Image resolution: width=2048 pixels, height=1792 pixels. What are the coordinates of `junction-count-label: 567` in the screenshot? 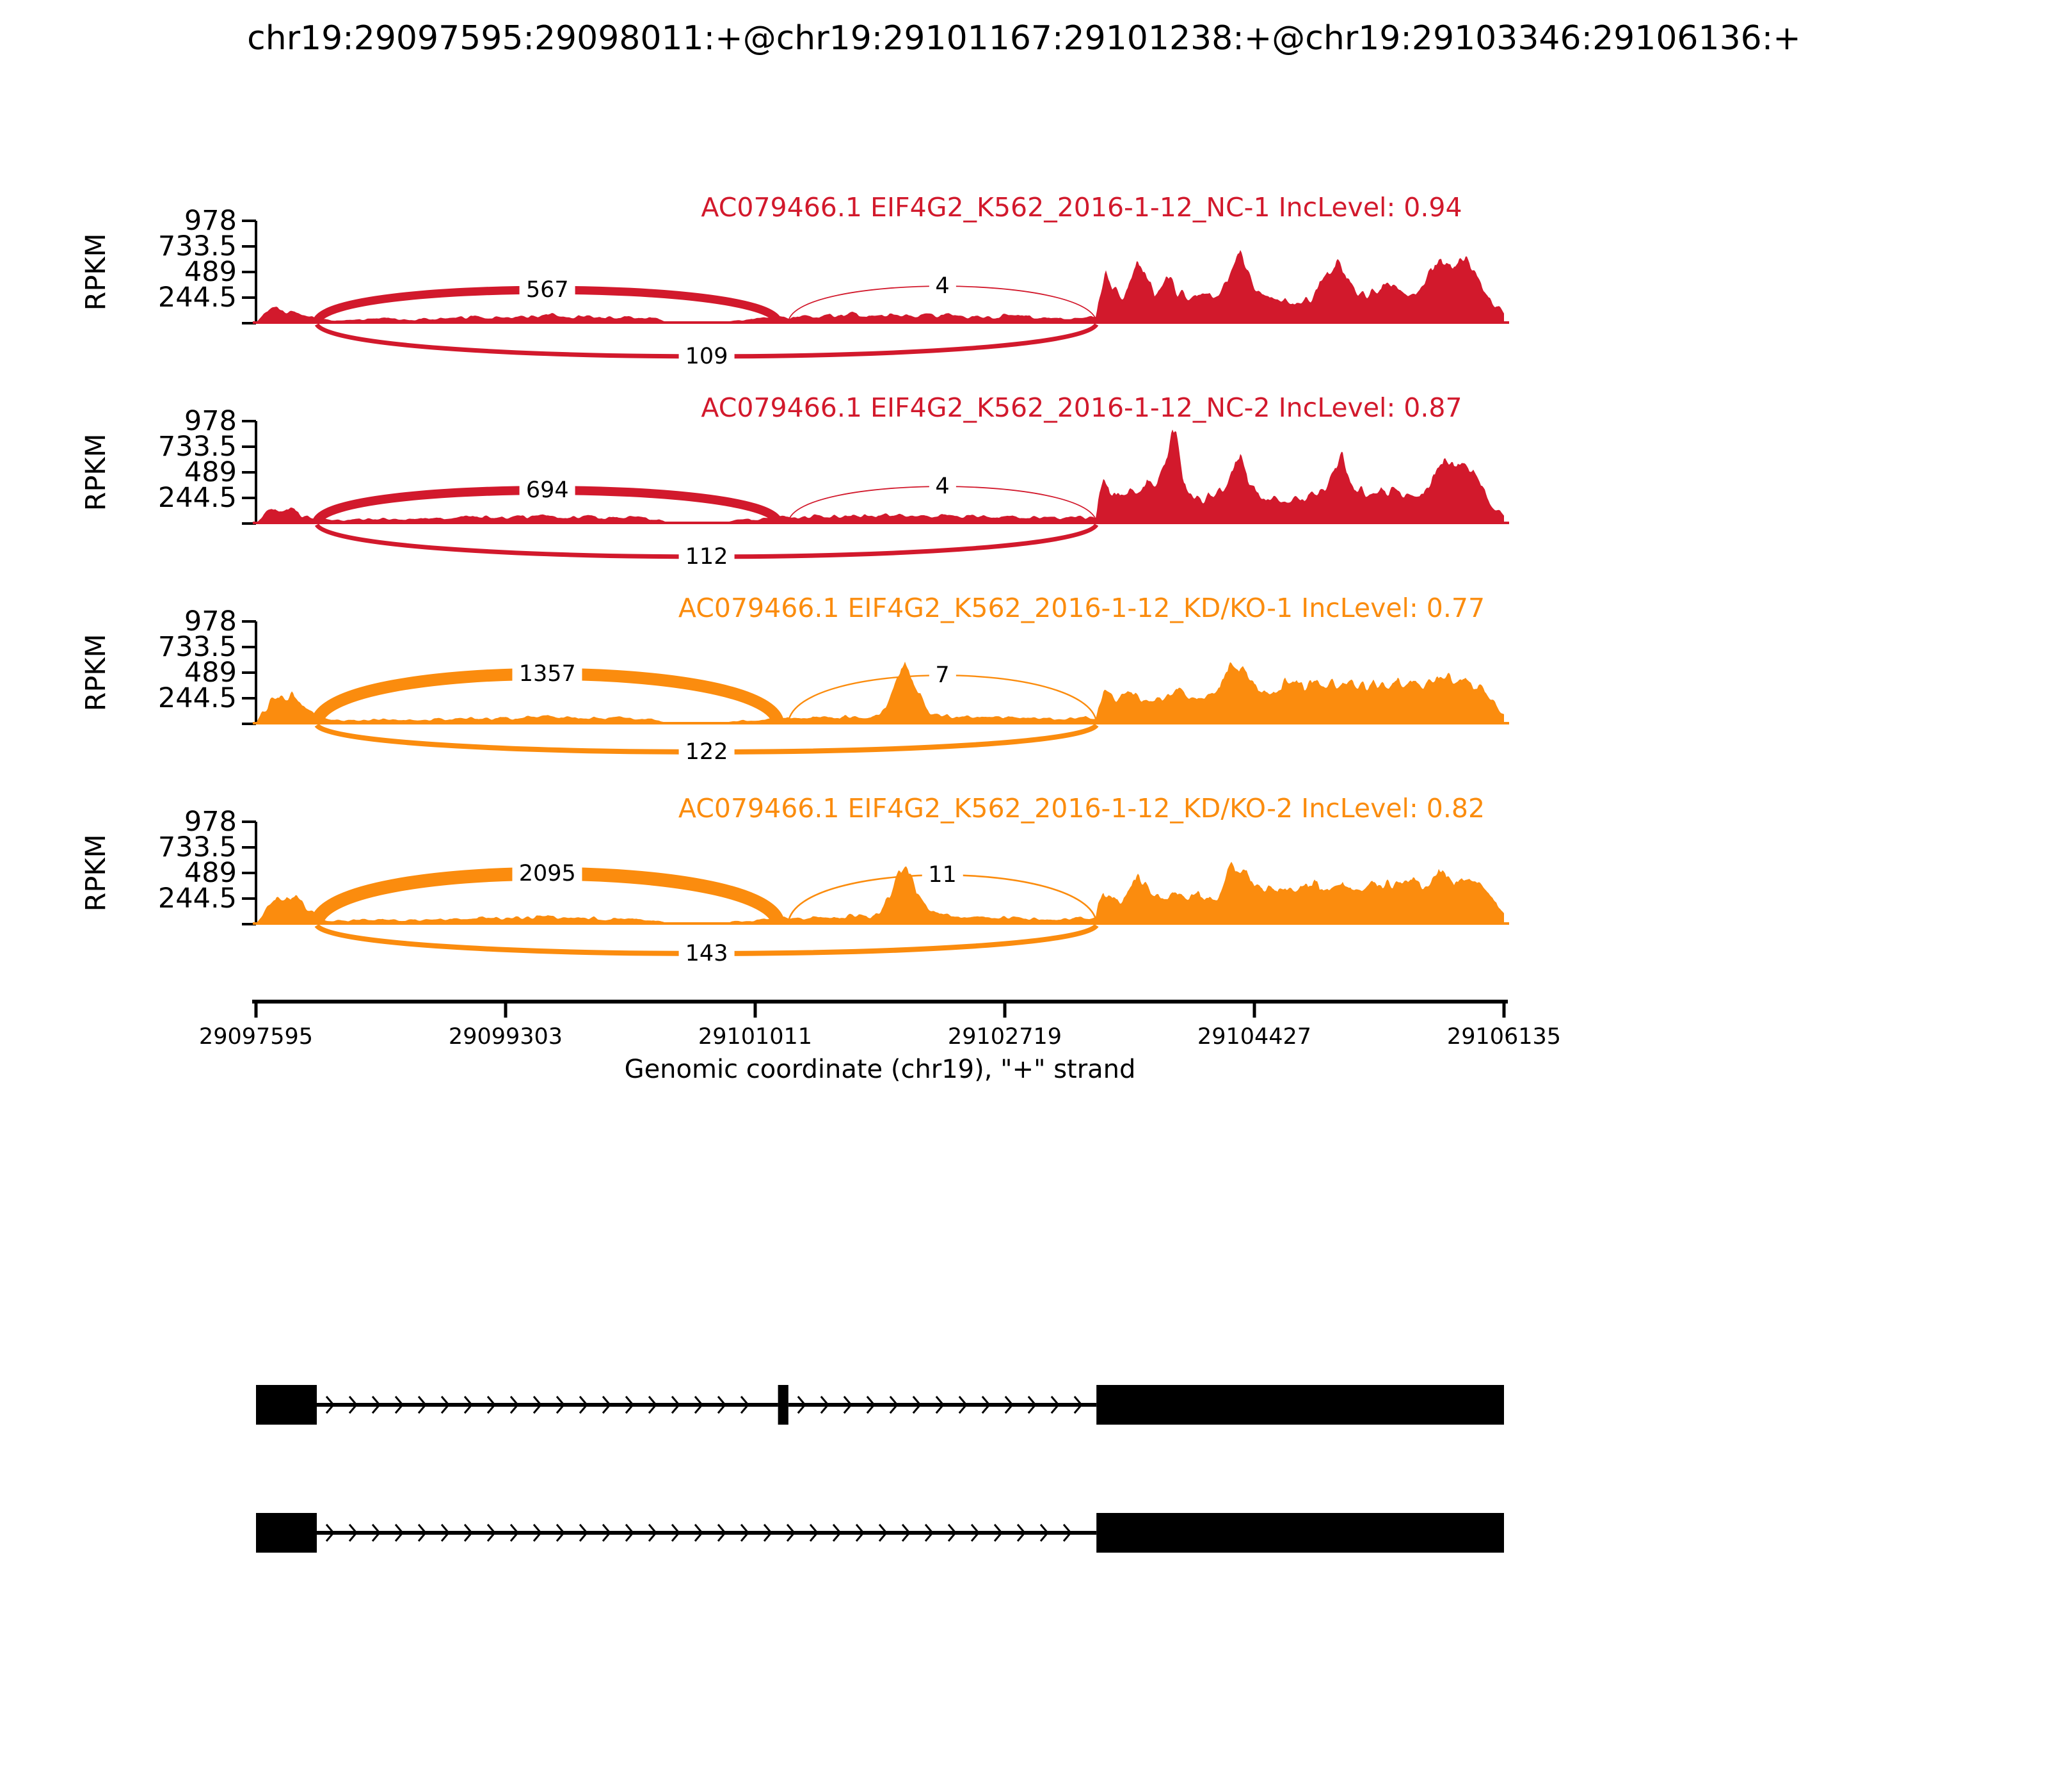 It's located at (547, 290).